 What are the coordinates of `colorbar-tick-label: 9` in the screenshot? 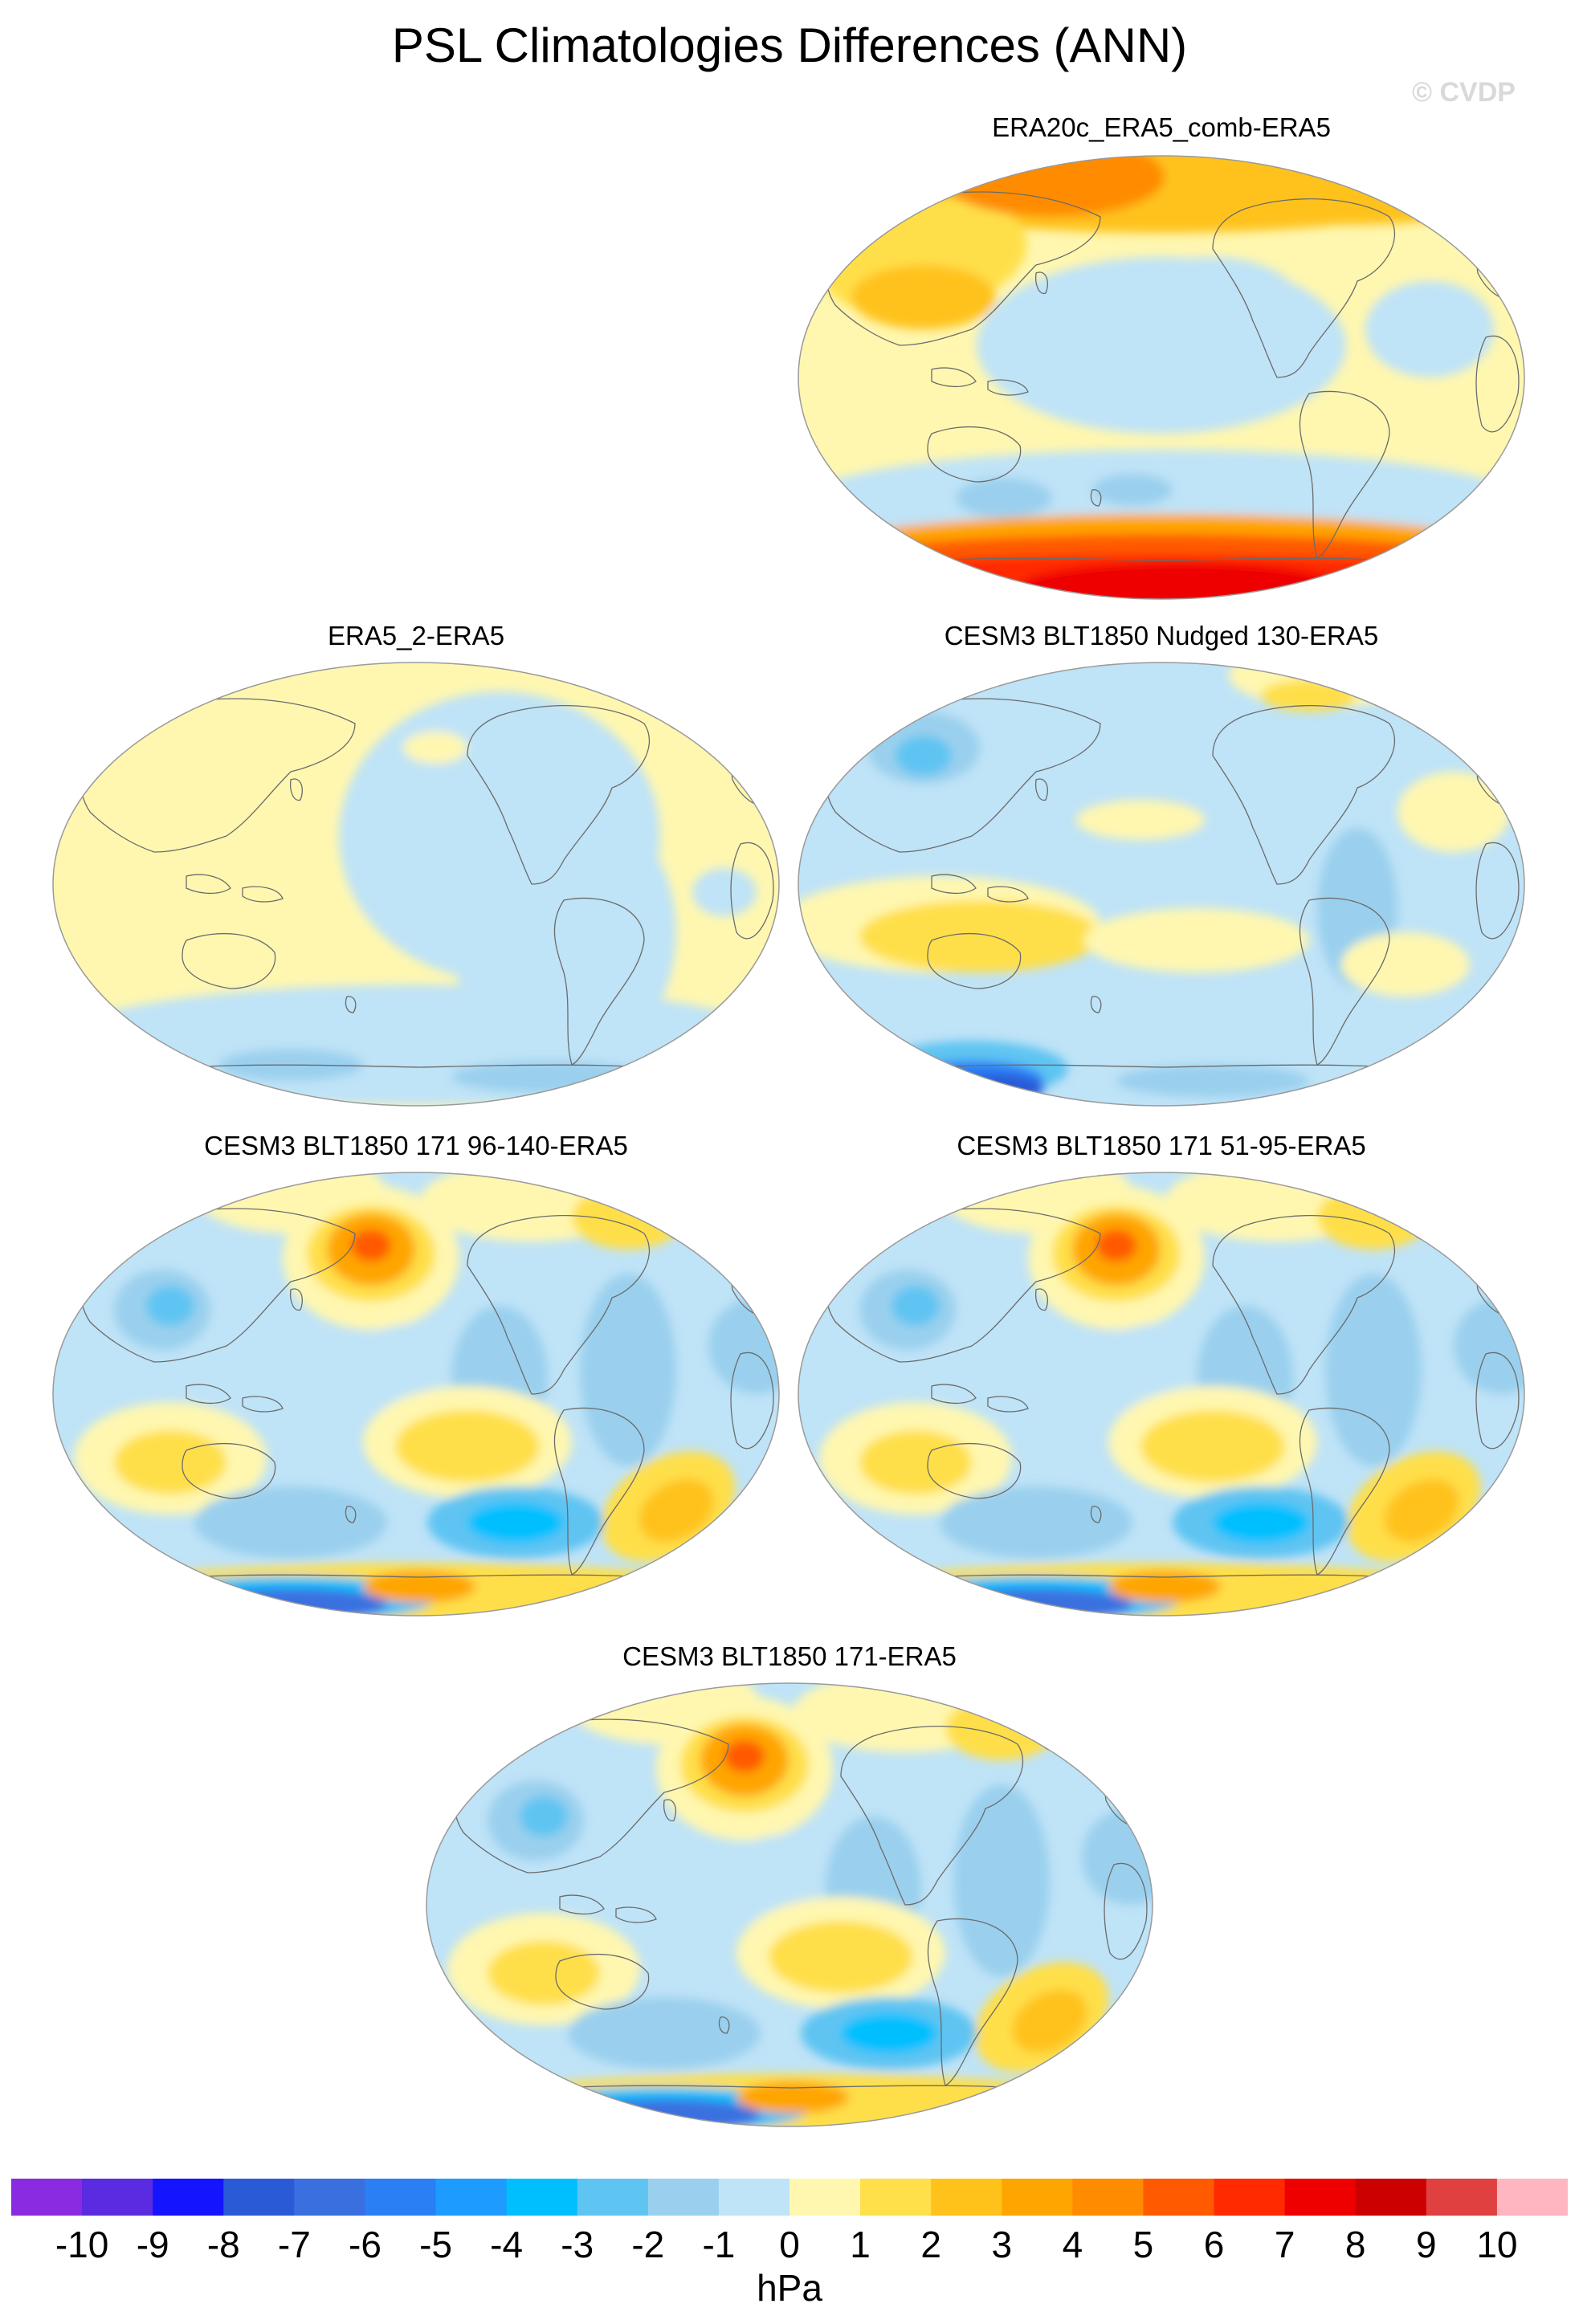 It's located at (1426, 2245).